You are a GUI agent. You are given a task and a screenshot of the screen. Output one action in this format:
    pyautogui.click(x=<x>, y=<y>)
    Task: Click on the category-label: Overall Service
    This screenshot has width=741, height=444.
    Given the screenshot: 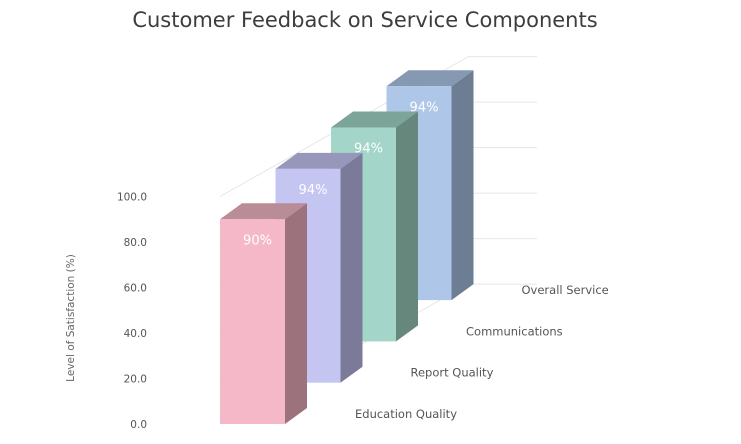 What is the action you would take?
    pyautogui.click(x=565, y=290)
    